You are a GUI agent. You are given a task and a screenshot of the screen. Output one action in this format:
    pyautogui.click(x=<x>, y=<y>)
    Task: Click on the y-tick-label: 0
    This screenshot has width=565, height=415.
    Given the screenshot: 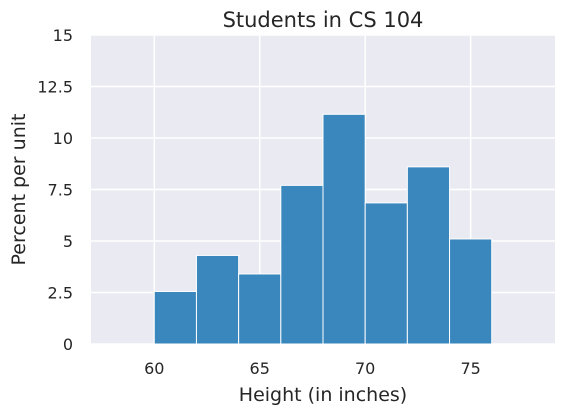 What is the action you would take?
    pyautogui.click(x=68, y=344)
    